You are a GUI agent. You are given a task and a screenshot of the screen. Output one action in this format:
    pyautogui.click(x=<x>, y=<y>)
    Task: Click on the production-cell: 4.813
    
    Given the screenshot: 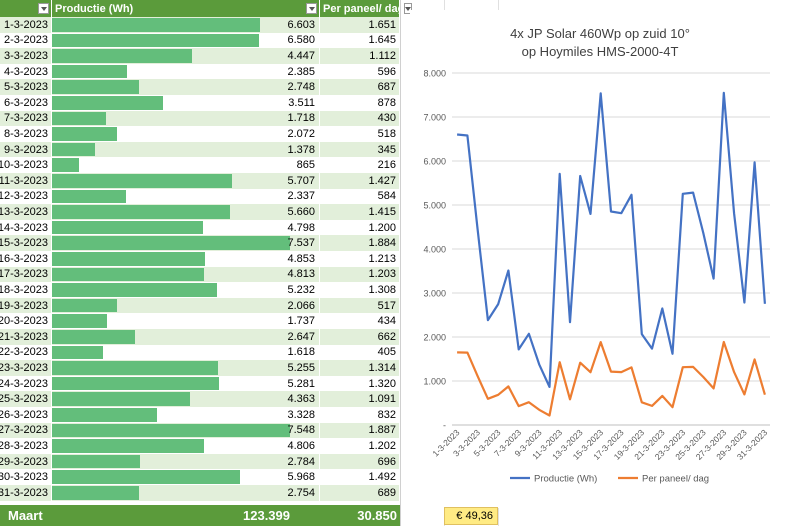 What is the action you would take?
    pyautogui.click(x=186, y=274)
    